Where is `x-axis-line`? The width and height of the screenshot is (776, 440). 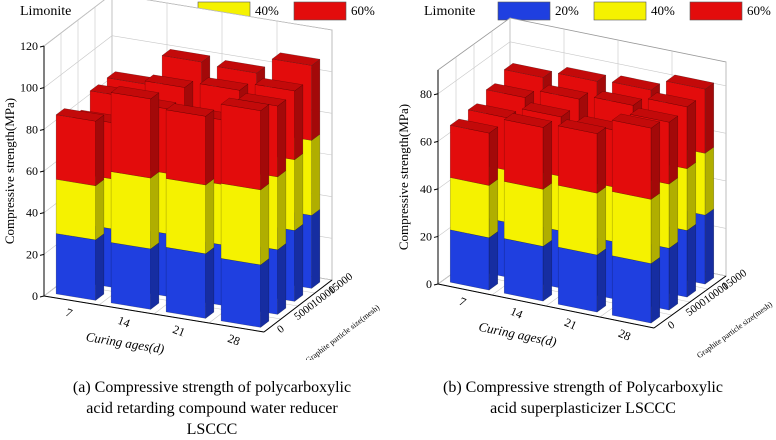
x-axis-line is located at coordinates (154, 314).